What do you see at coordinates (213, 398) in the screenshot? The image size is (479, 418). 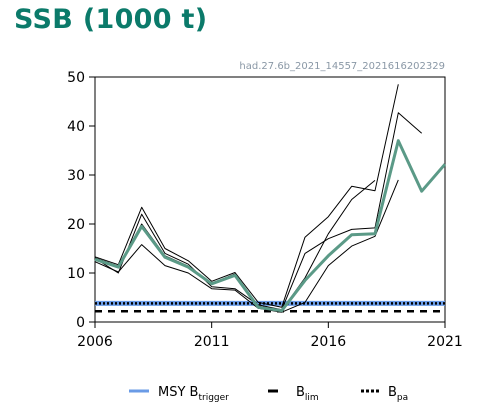 I see `legend-sub-msy_btrigger: trigger` at bounding box center [213, 398].